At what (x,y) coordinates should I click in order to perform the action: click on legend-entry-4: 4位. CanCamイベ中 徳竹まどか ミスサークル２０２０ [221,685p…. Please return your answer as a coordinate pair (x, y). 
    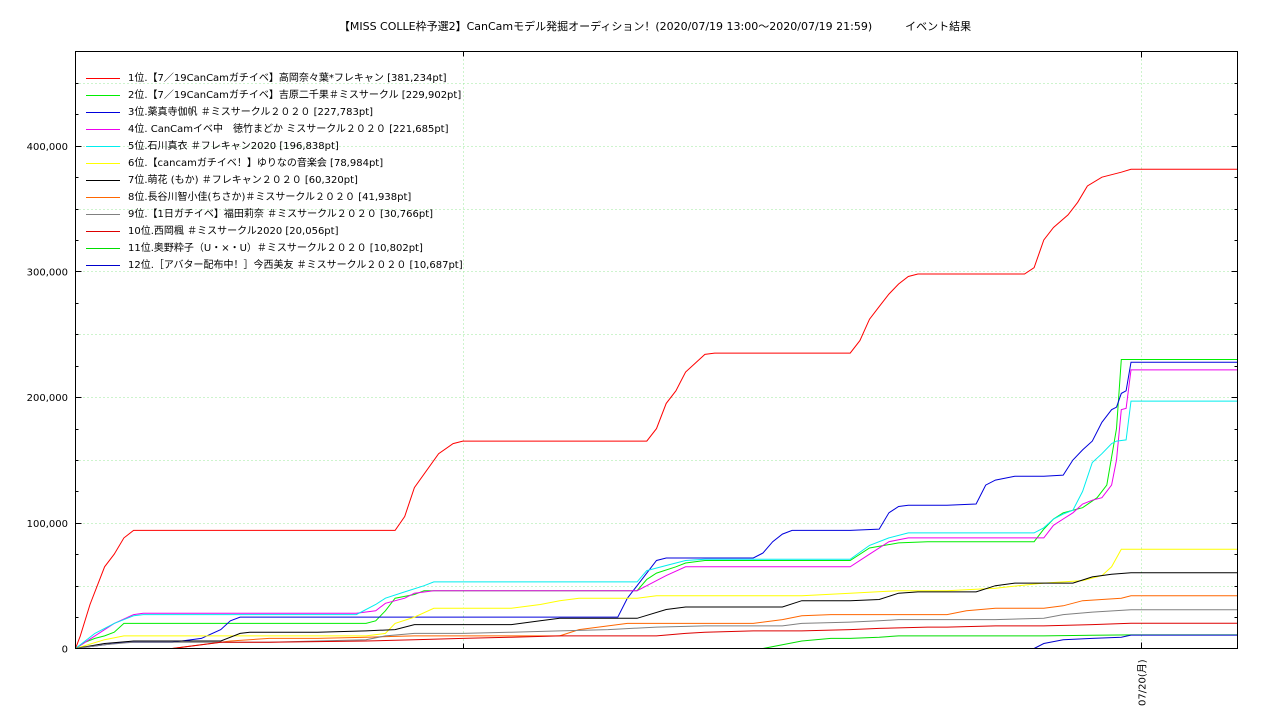
    Looking at the image, I should click on (274, 129).